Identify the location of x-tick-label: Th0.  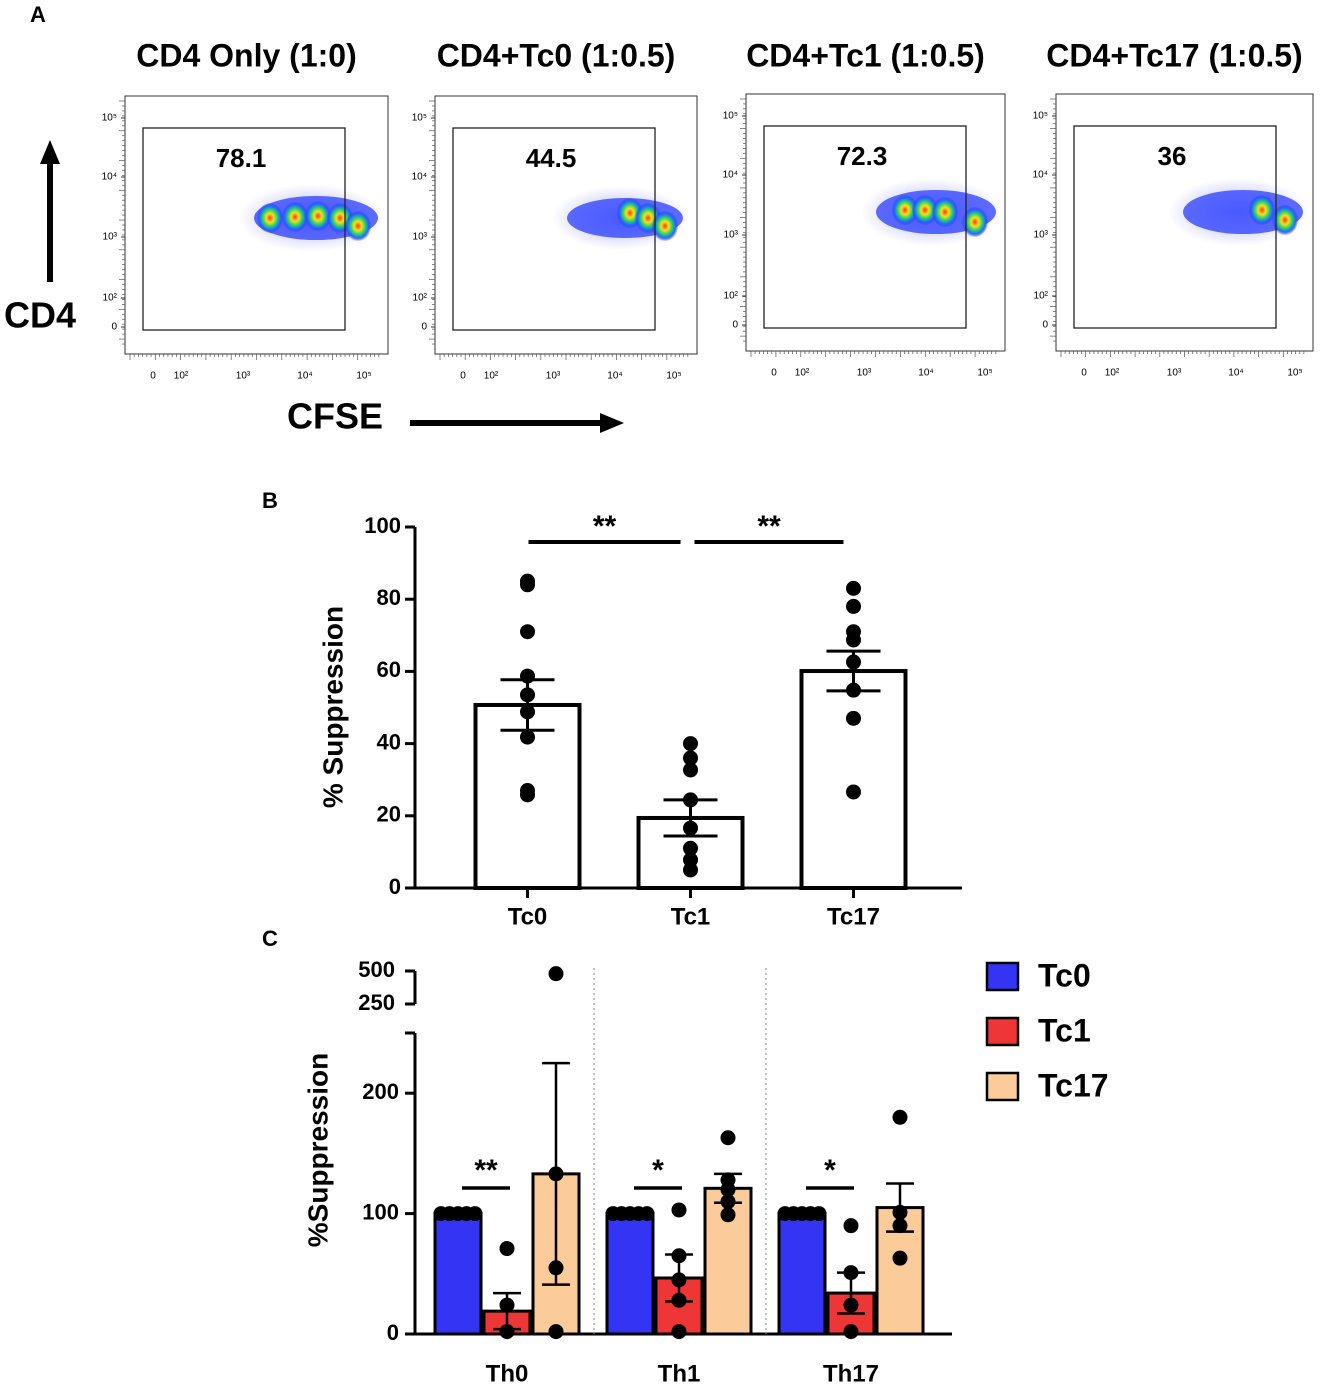
(507, 1373).